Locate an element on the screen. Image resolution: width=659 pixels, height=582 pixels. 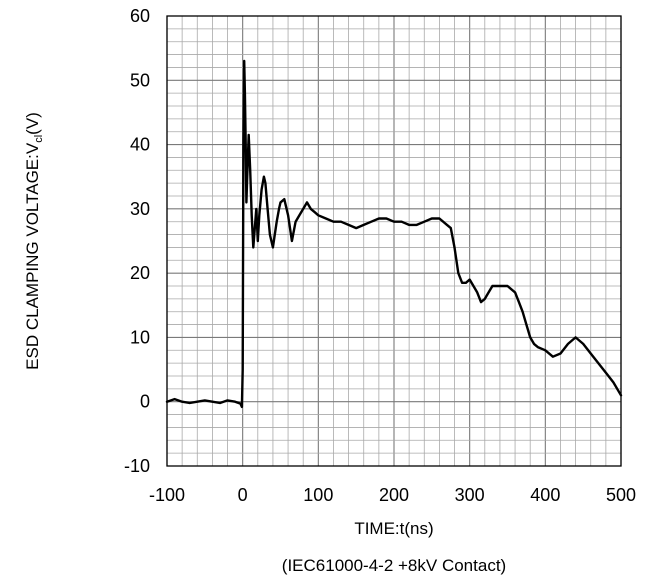
y-axis-title-main: ESD CLAMPING VOLTAGE:V is located at coordinates (32, 256).